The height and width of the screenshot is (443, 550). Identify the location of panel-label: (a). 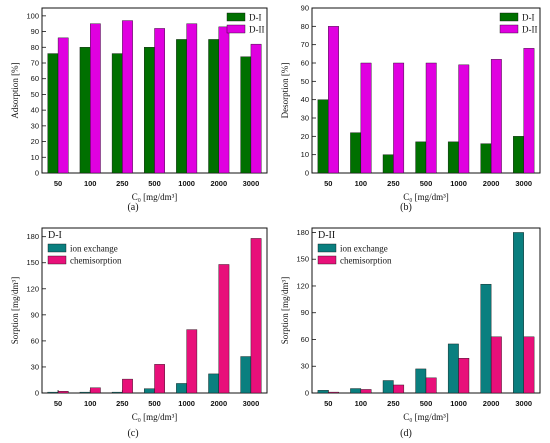
(132, 207).